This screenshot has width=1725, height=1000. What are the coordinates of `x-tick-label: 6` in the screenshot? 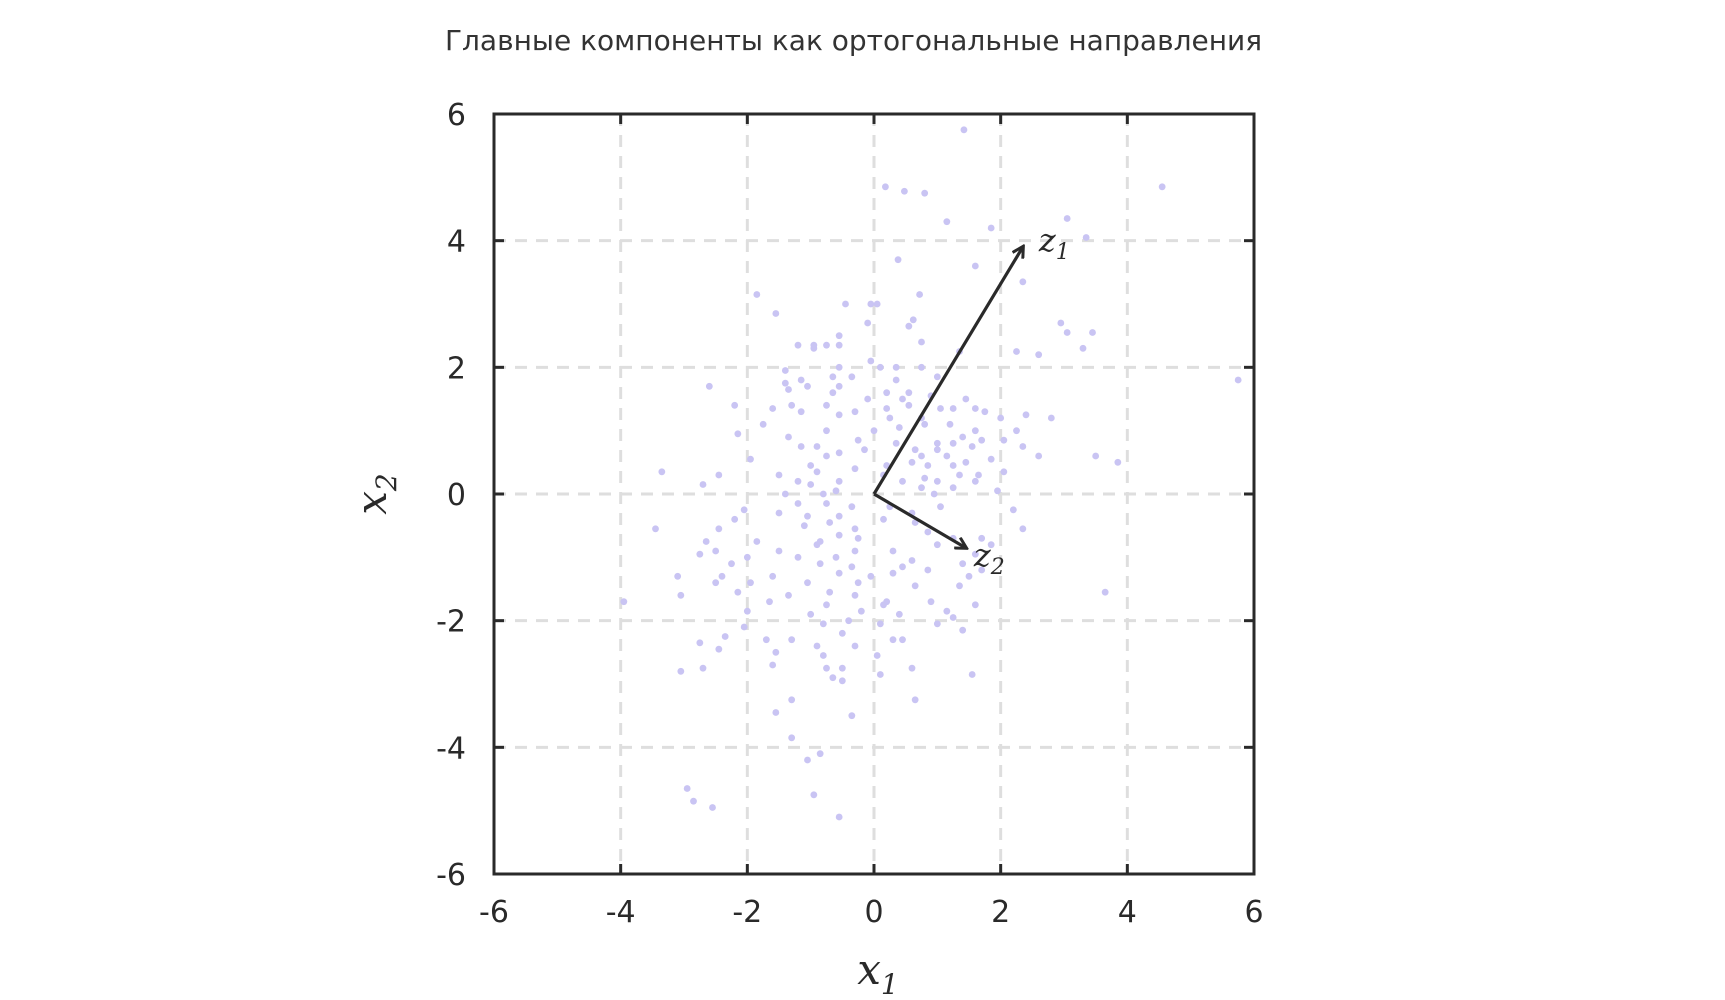 It's located at (1253, 912).